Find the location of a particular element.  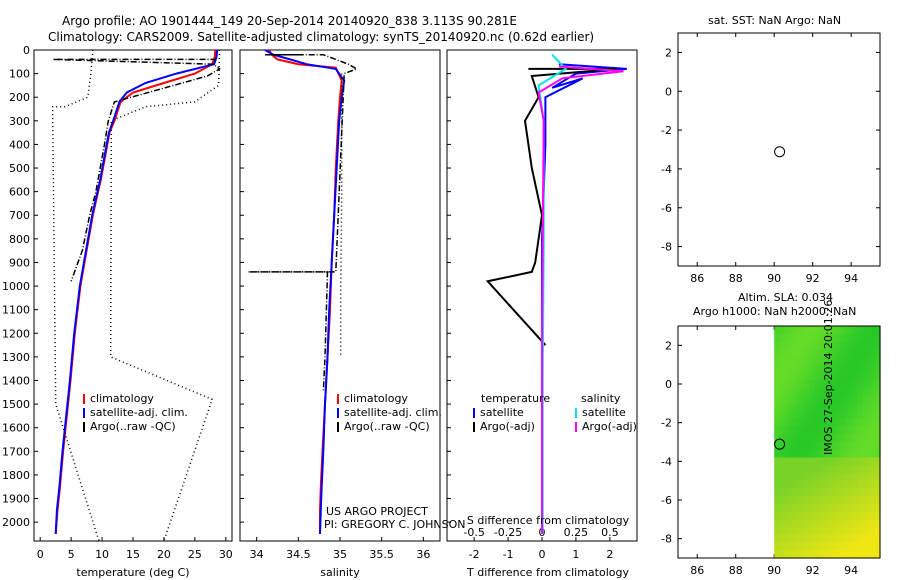

depth-tick-label-13: 1300 is located at coordinates (16, 357).